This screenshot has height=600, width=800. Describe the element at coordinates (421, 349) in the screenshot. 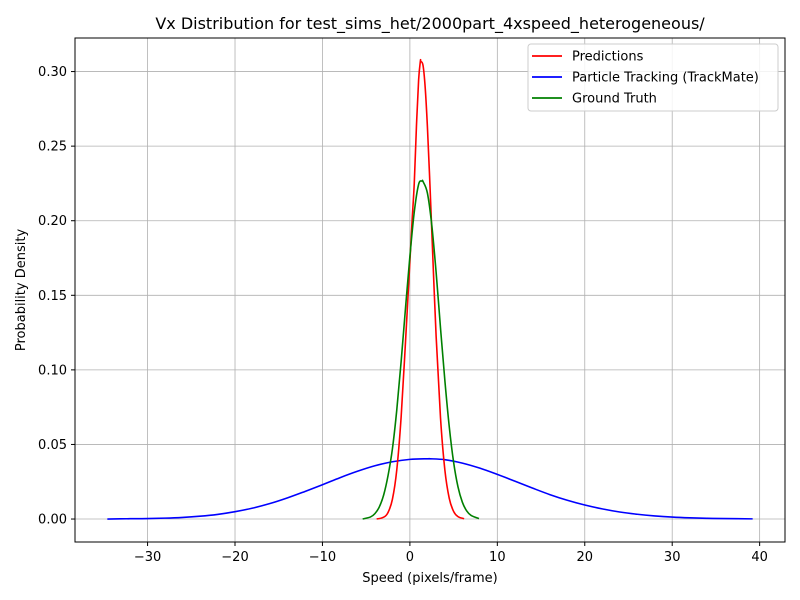

I see `series-line-ground-truth` at that location.